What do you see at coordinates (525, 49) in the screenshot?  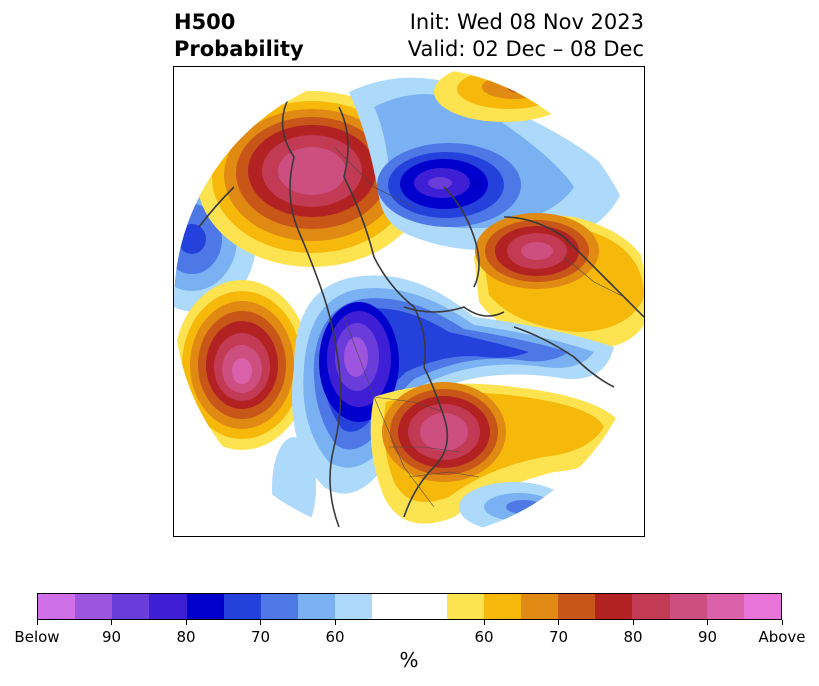 I see `valid-range: Valid: 02 Dec – 08 Dec` at bounding box center [525, 49].